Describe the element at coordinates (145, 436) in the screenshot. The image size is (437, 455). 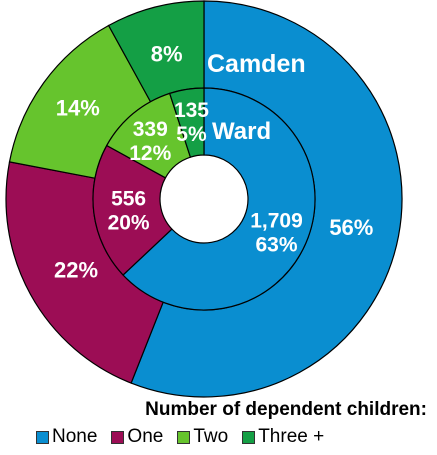
I see `legend-label-one: One` at that location.